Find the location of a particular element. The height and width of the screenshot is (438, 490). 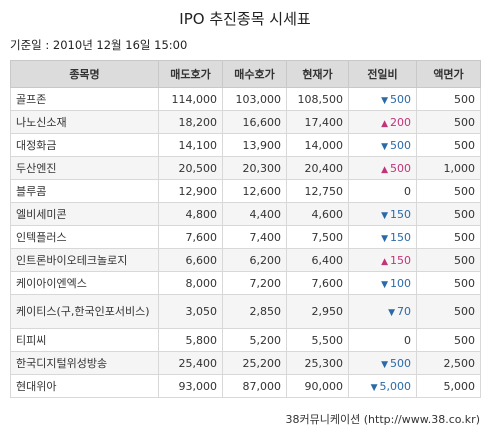

current-price-cell: 17,400 is located at coordinates (317, 122).